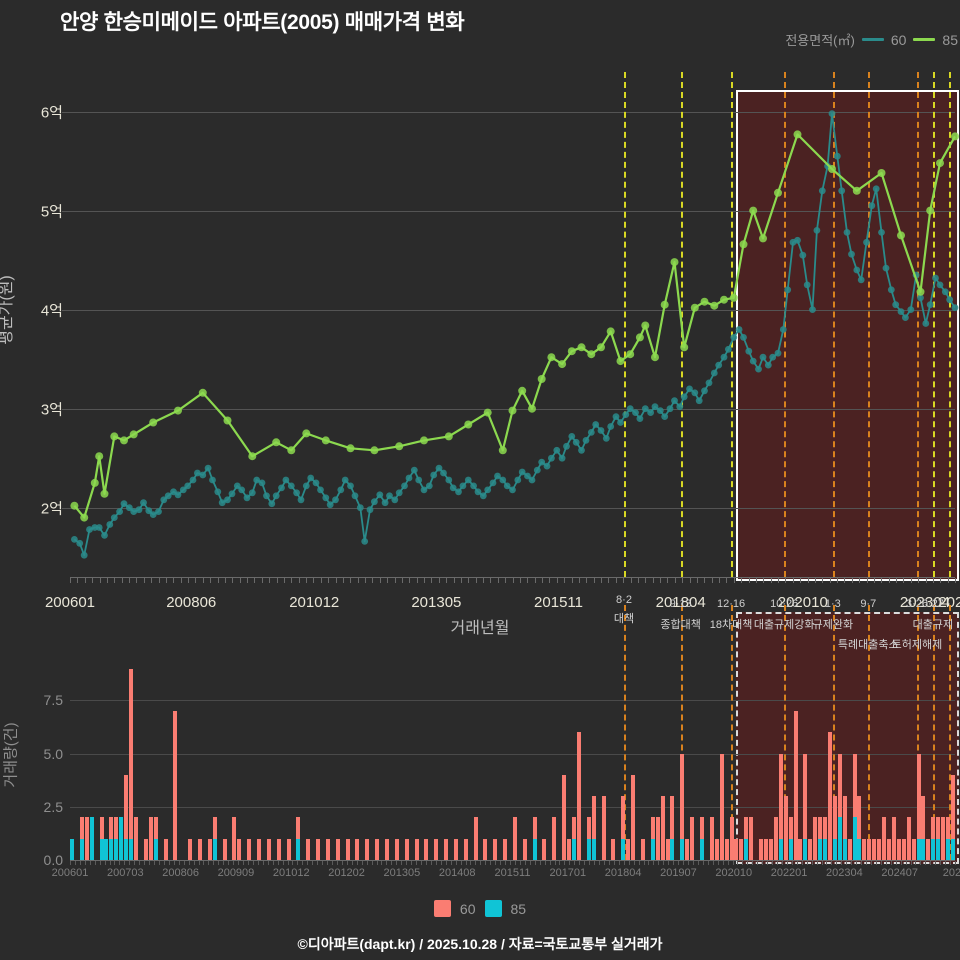  I want to click on policy-annotation-date: 12·16, so click(731, 604).